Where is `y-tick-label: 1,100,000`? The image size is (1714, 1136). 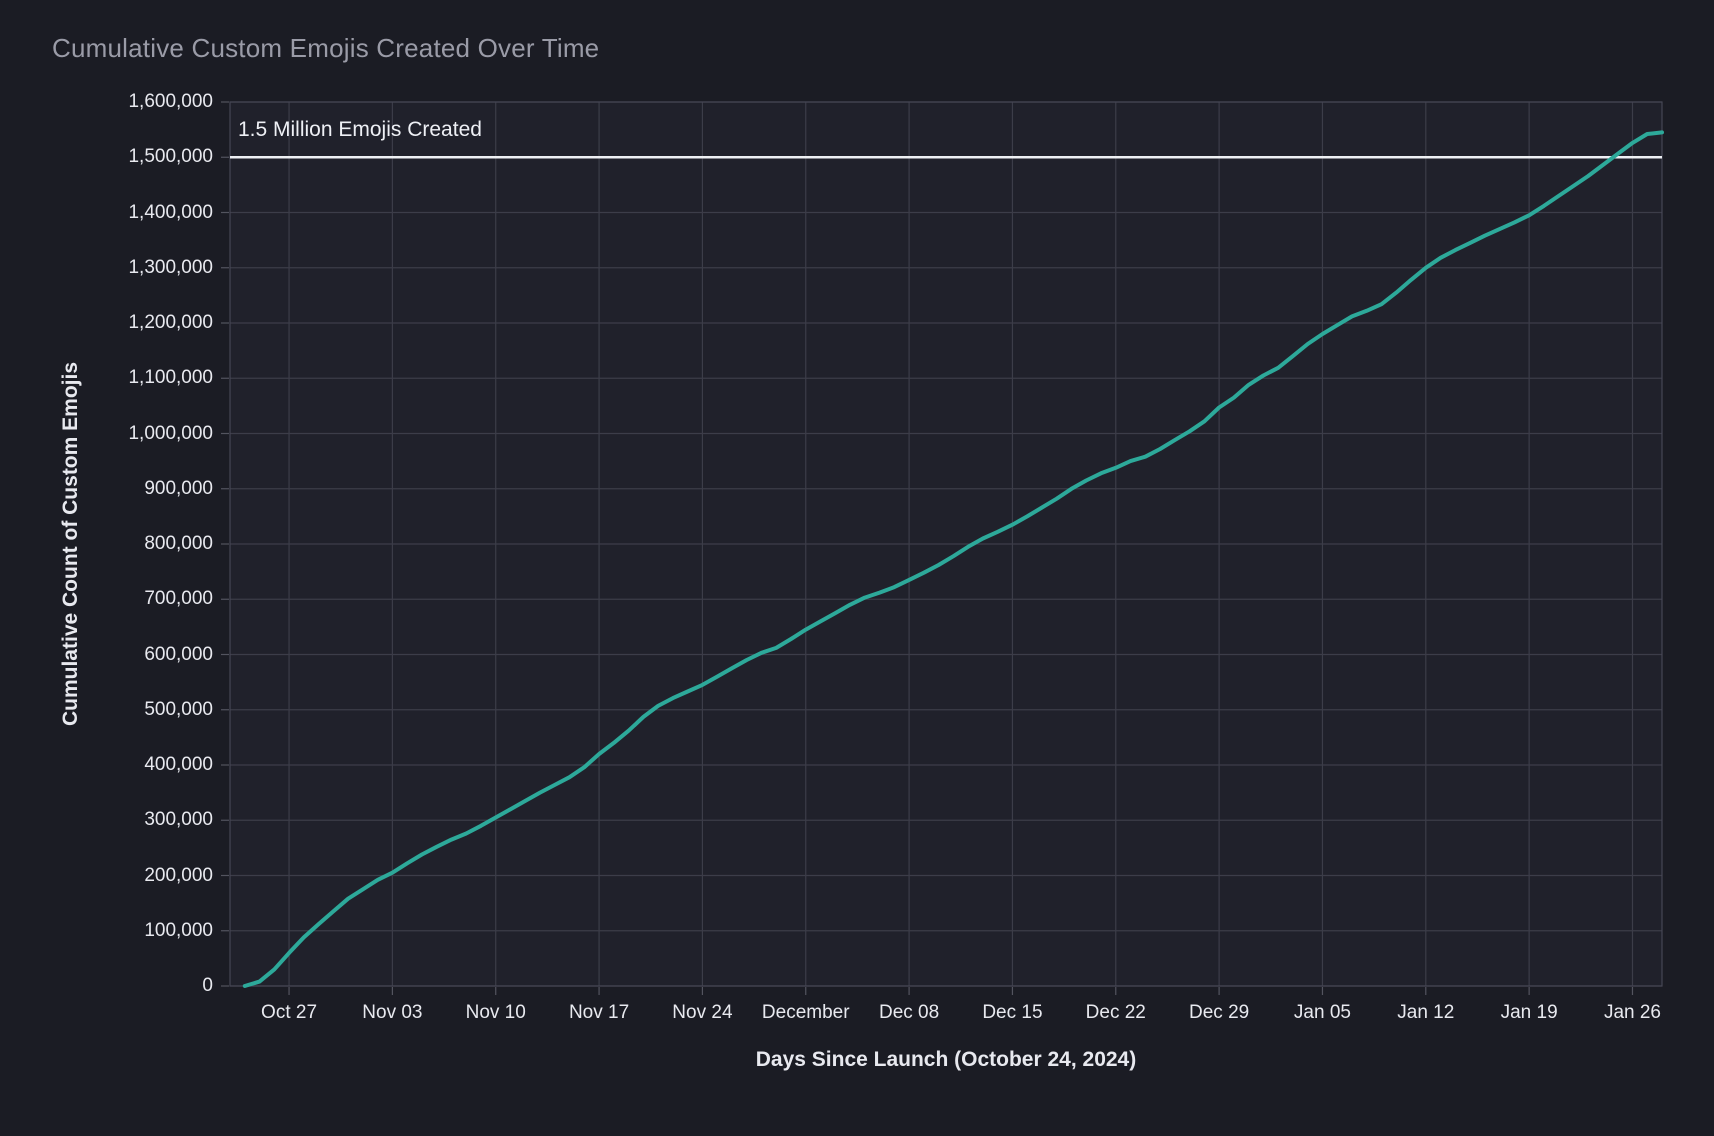
y-tick-label: 1,100,000 is located at coordinates (170, 378).